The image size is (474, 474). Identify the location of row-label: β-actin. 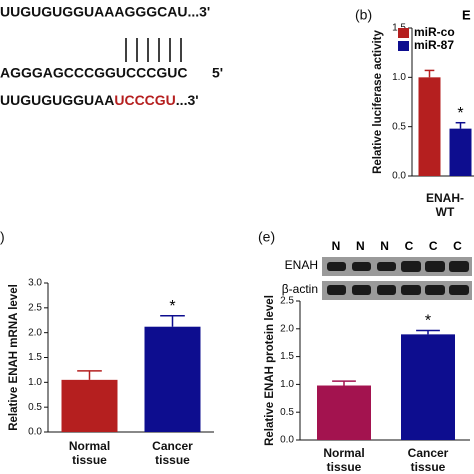
(300, 289).